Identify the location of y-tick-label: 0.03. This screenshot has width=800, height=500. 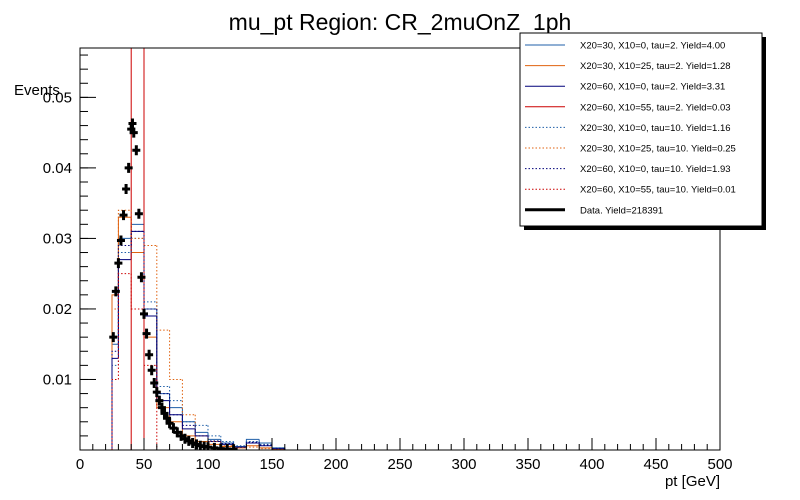
(57, 238).